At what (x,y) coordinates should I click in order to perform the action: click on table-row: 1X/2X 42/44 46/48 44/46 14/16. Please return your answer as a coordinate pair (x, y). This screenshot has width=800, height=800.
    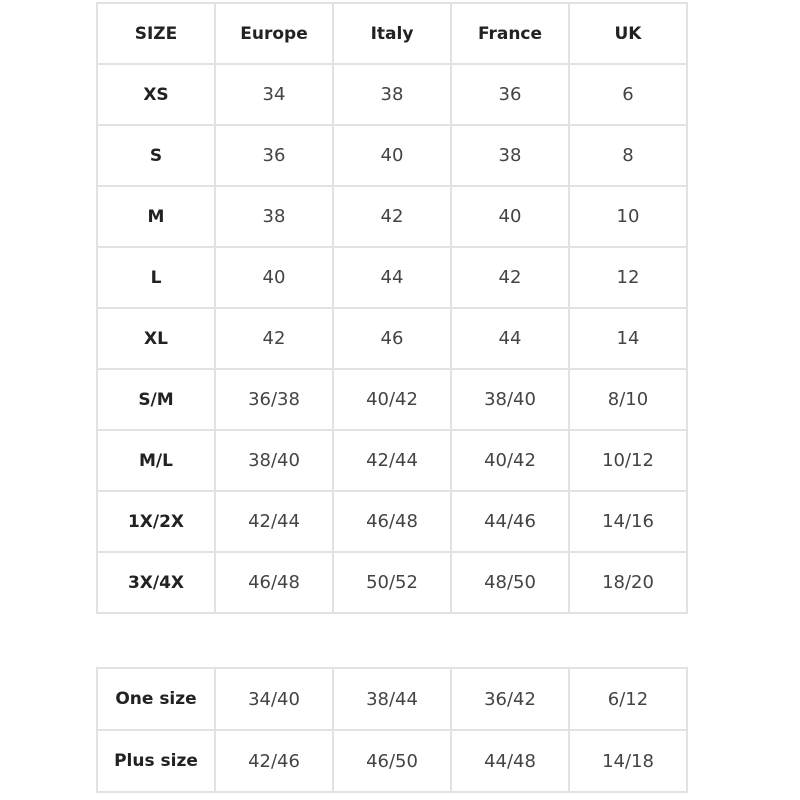
    Looking at the image, I should click on (392, 521).